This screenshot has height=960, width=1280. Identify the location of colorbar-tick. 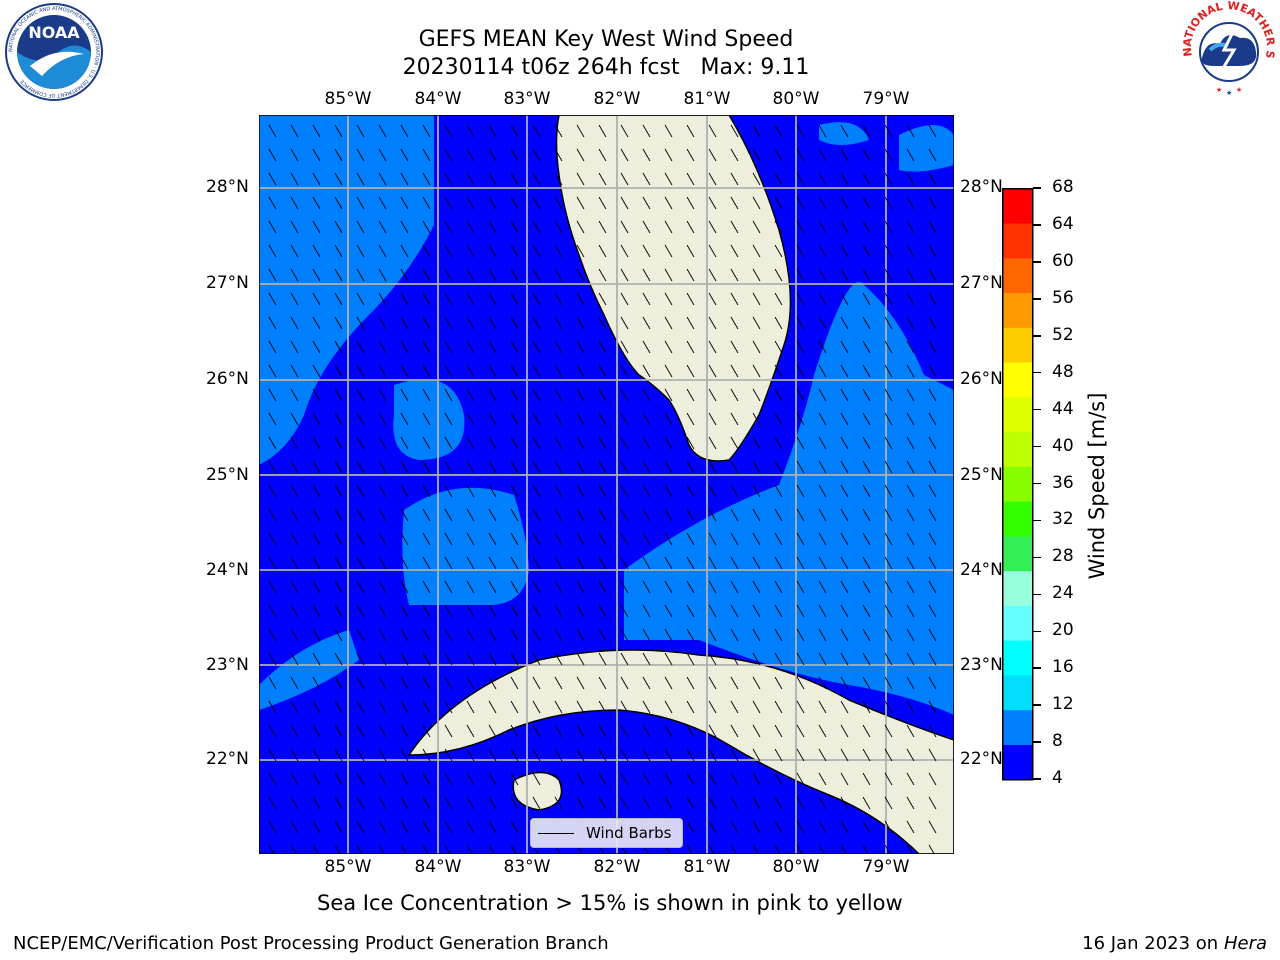
(1037, 557).